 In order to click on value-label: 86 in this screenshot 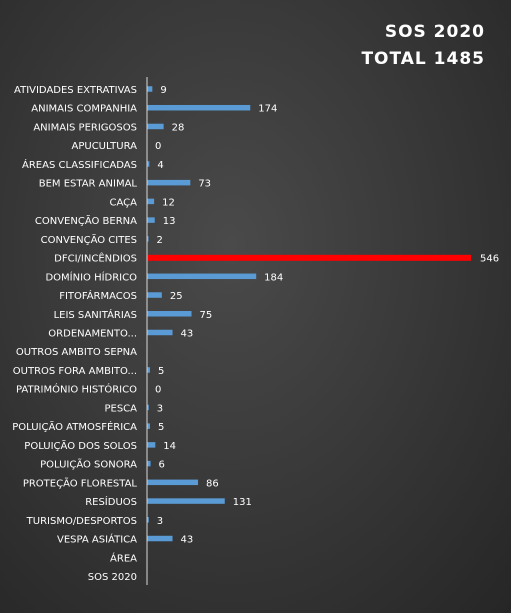, I will do `click(212, 483)`.